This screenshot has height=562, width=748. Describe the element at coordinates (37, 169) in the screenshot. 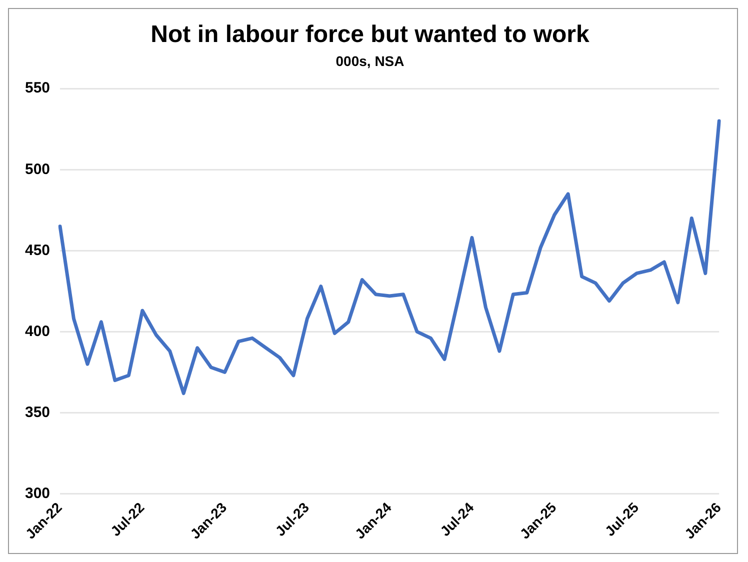

I see `y-tick-label: 500` at that location.